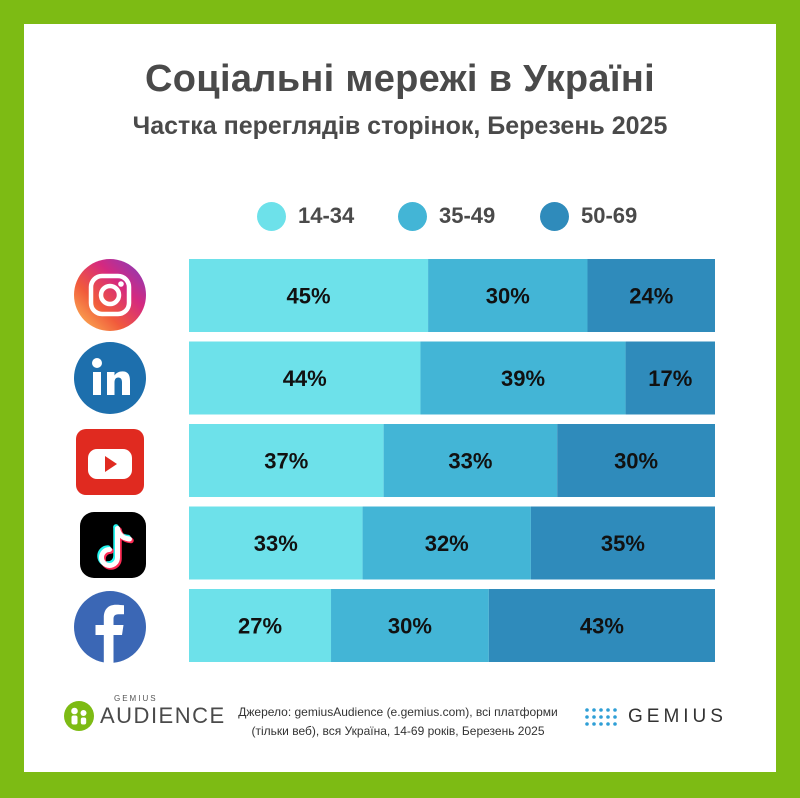 The image size is (800, 798). Describe the element at coordinates (609, 215) in the screenshot. I see `legend-label: 50-69` at that location.